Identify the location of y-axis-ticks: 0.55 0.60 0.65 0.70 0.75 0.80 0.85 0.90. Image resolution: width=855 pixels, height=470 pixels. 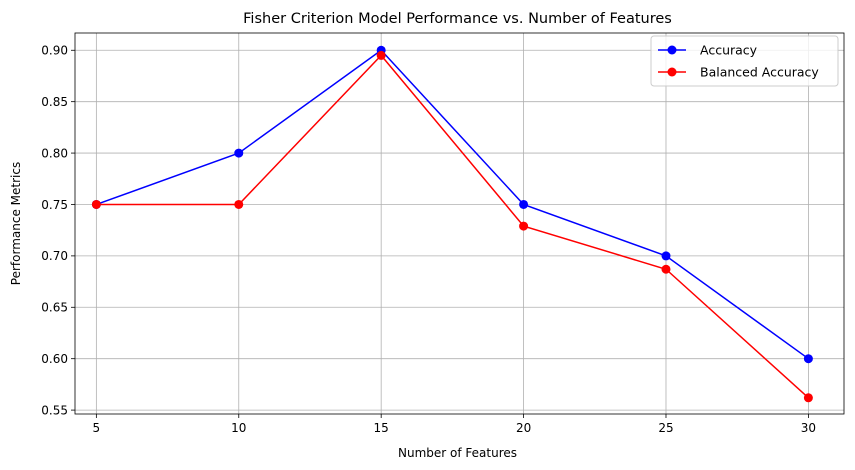
(58, 230).